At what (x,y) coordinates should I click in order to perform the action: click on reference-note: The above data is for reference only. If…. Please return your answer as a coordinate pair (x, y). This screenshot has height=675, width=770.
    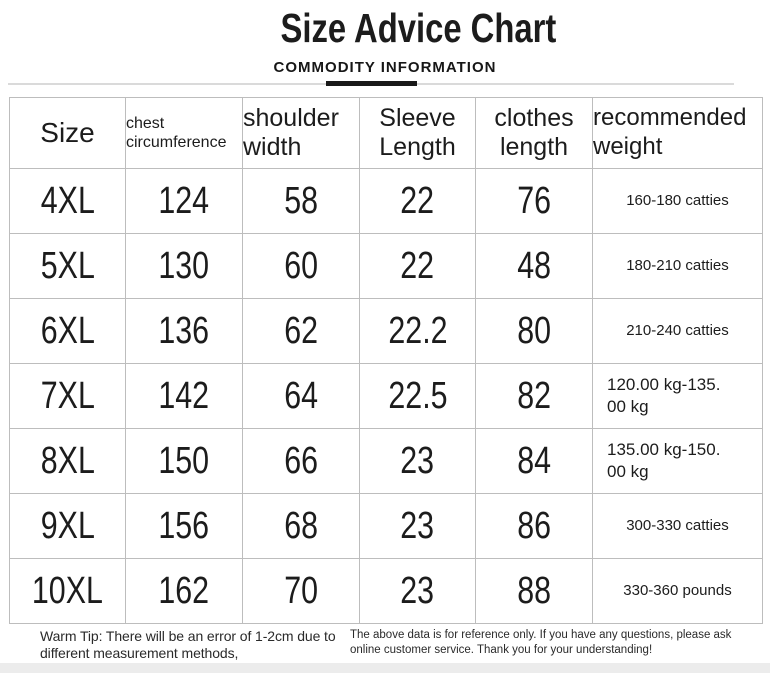
    Looking at the image, I should click on (541, 642).